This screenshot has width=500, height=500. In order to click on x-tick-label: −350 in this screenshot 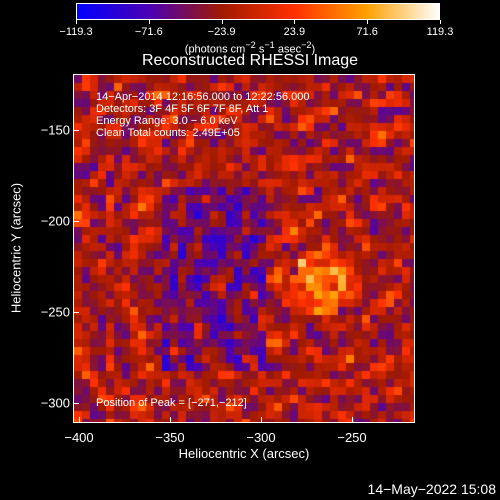, I will do `click(170, 437)`.